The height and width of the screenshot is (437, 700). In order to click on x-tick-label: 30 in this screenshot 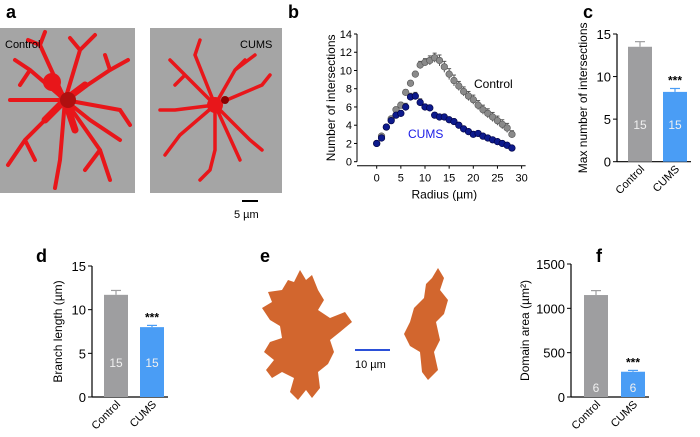, I will do `click(521, 179)`.